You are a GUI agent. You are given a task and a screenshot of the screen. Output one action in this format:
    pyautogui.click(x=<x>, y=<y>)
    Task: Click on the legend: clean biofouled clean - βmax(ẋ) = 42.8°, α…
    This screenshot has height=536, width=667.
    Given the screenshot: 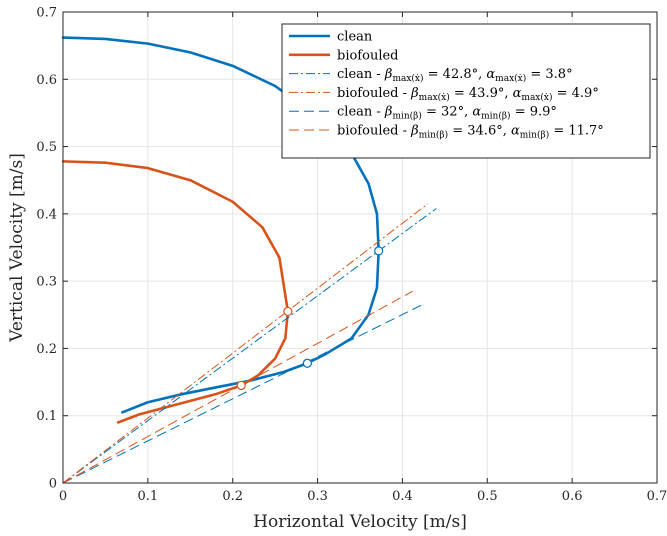 What is the action you would take?
    pyautogui.click(x=466, y=91)
    